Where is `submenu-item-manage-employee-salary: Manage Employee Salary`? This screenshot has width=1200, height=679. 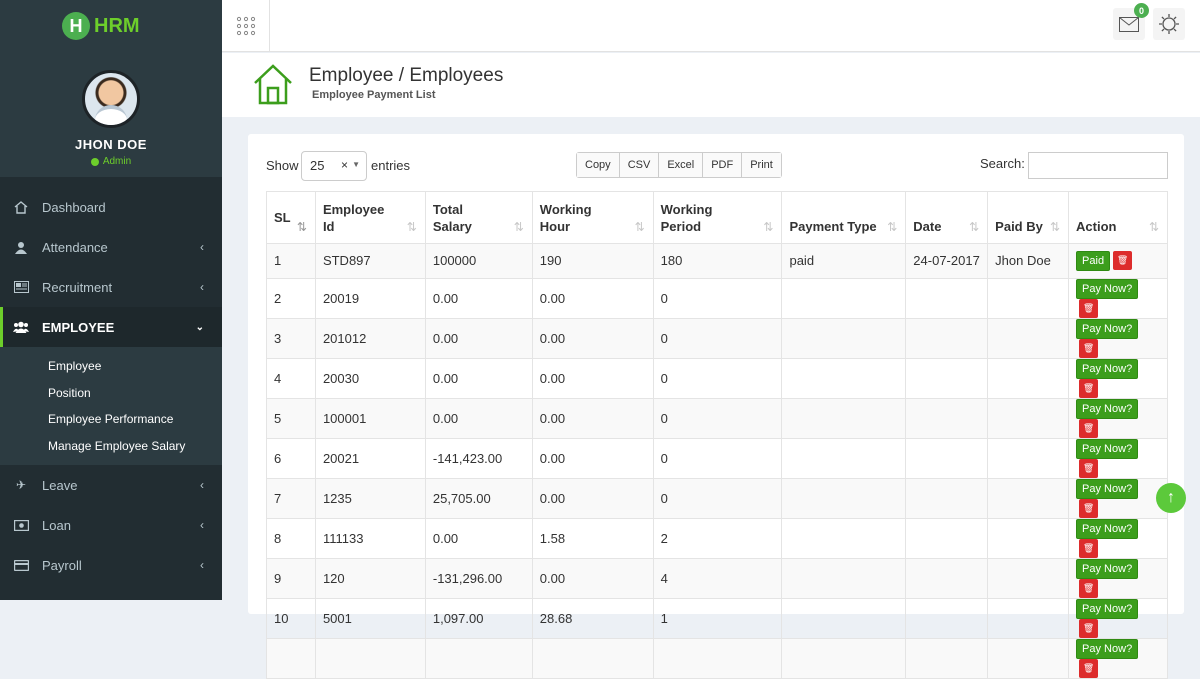
submenu-item-manage-employee-salary: Manage Employee Salary is located at coordinates (117, 445).